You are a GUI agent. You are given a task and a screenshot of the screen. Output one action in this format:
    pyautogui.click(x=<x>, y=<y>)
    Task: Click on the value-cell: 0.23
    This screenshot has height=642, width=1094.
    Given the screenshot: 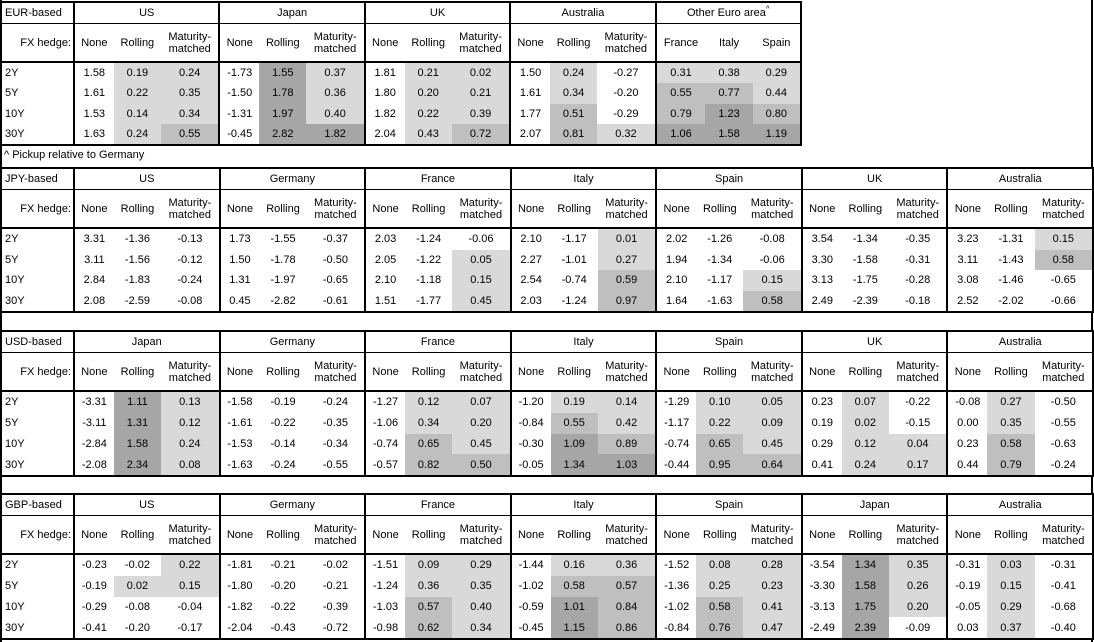 What is the action you would take?
    pyautogui.click(x=822, y=402)
    